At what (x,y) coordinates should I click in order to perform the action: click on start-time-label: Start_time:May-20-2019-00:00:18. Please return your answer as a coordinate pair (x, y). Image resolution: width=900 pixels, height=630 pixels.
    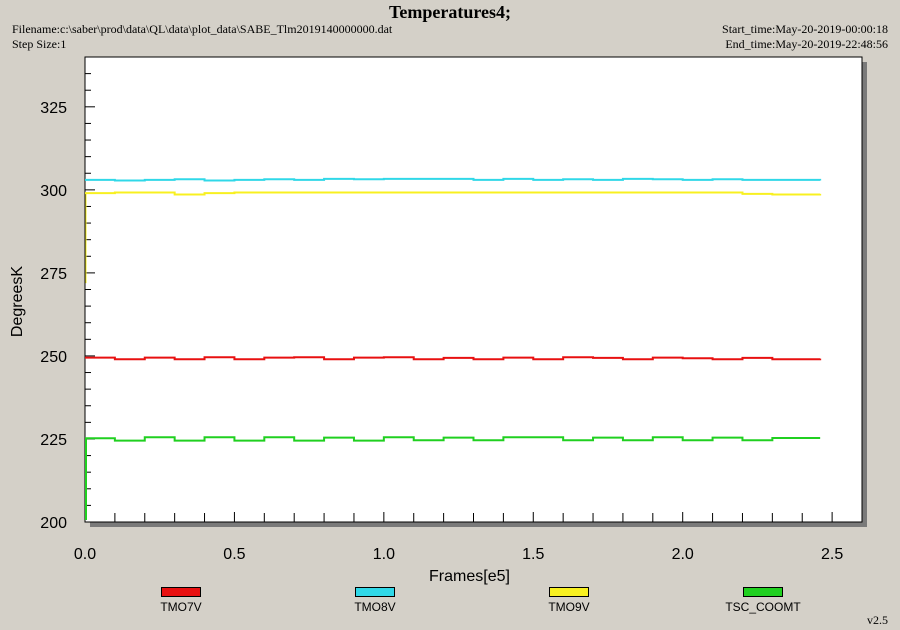
    Looking at the image, I should click on (805, 29).